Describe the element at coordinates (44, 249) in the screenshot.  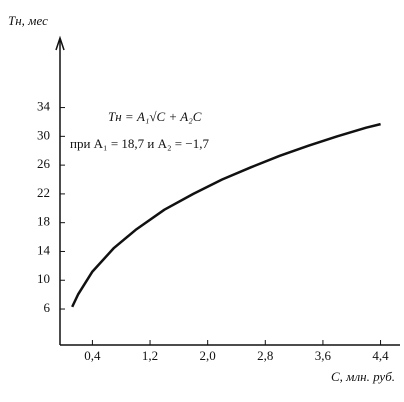
I see `y-tick-label: 14` at that location.